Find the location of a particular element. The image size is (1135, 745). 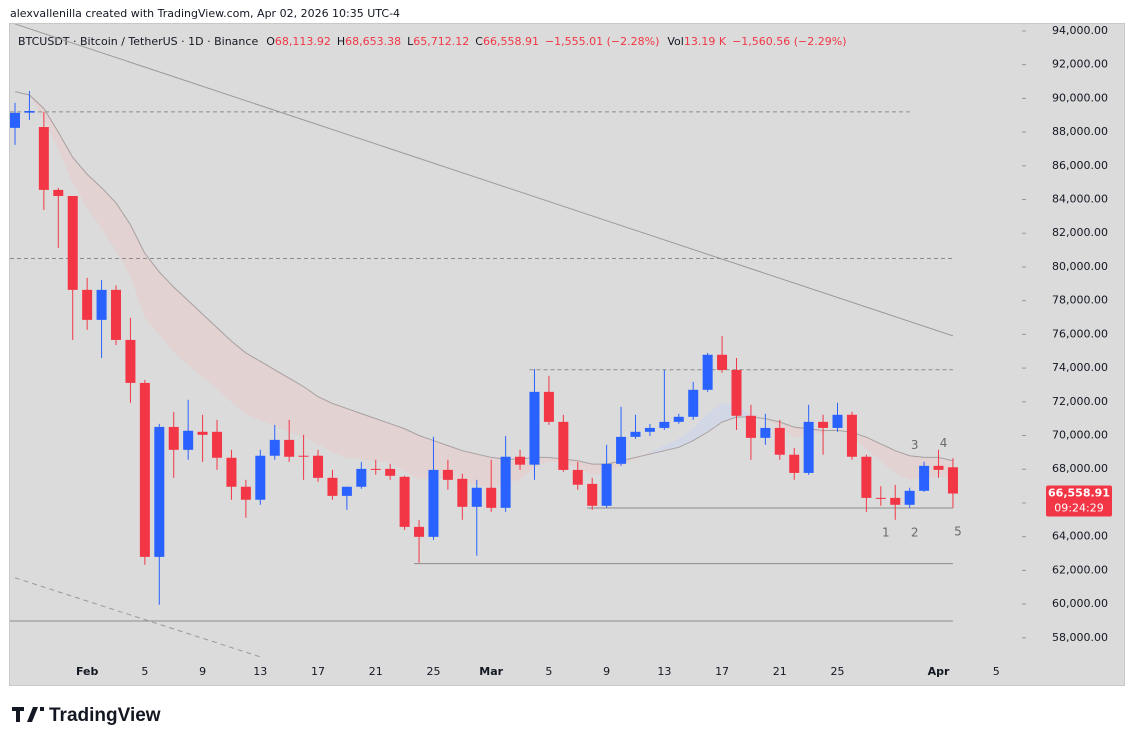

logo: TradingView is located at coordinates (86, 715).